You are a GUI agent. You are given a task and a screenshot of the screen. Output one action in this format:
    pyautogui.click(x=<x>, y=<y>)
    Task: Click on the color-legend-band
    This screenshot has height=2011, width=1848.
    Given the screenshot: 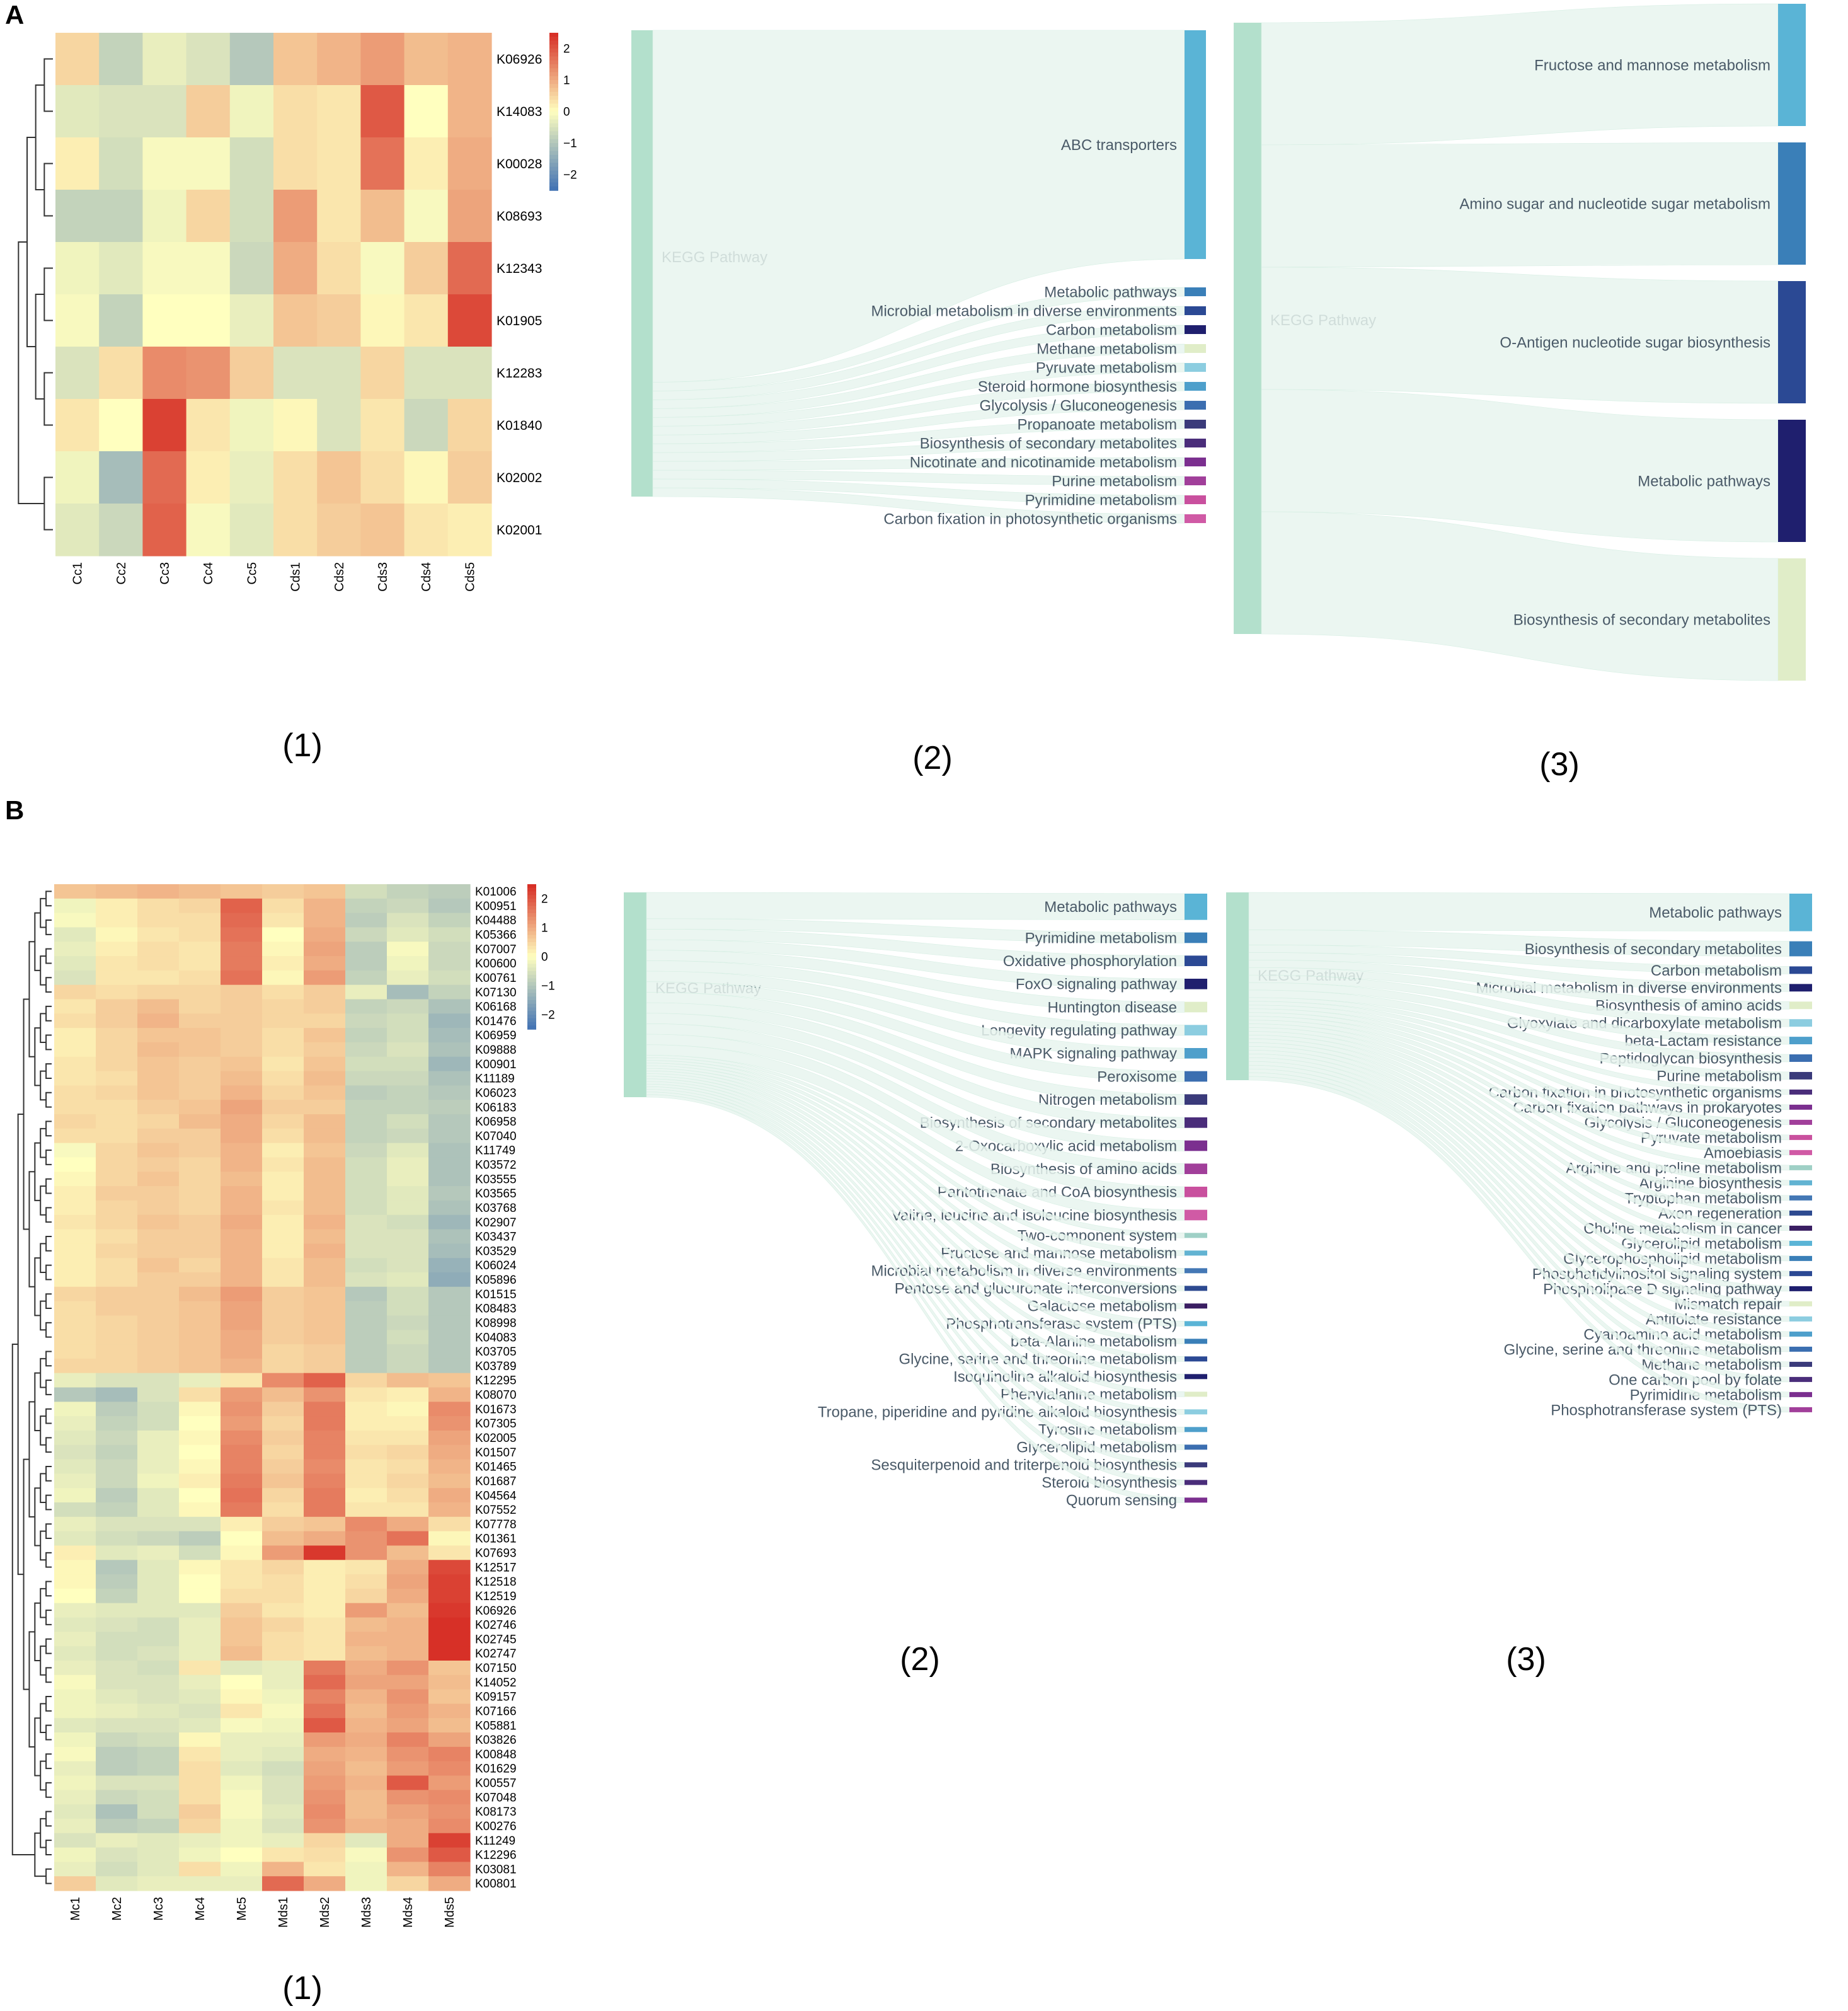 What is the action you would take?
    pyautogui.click(x=531, y=1010)
    